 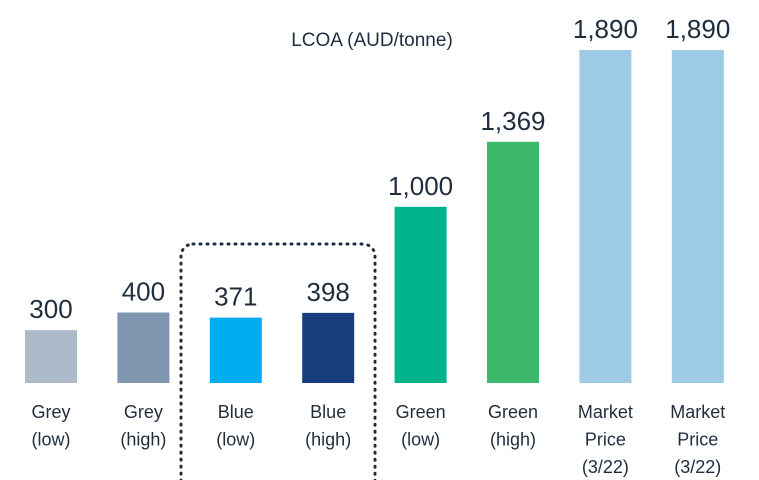 What do you see at coordinates (235, 297) in the screenshot?
I see `value-label: 371` at bounding box center [235, 297].